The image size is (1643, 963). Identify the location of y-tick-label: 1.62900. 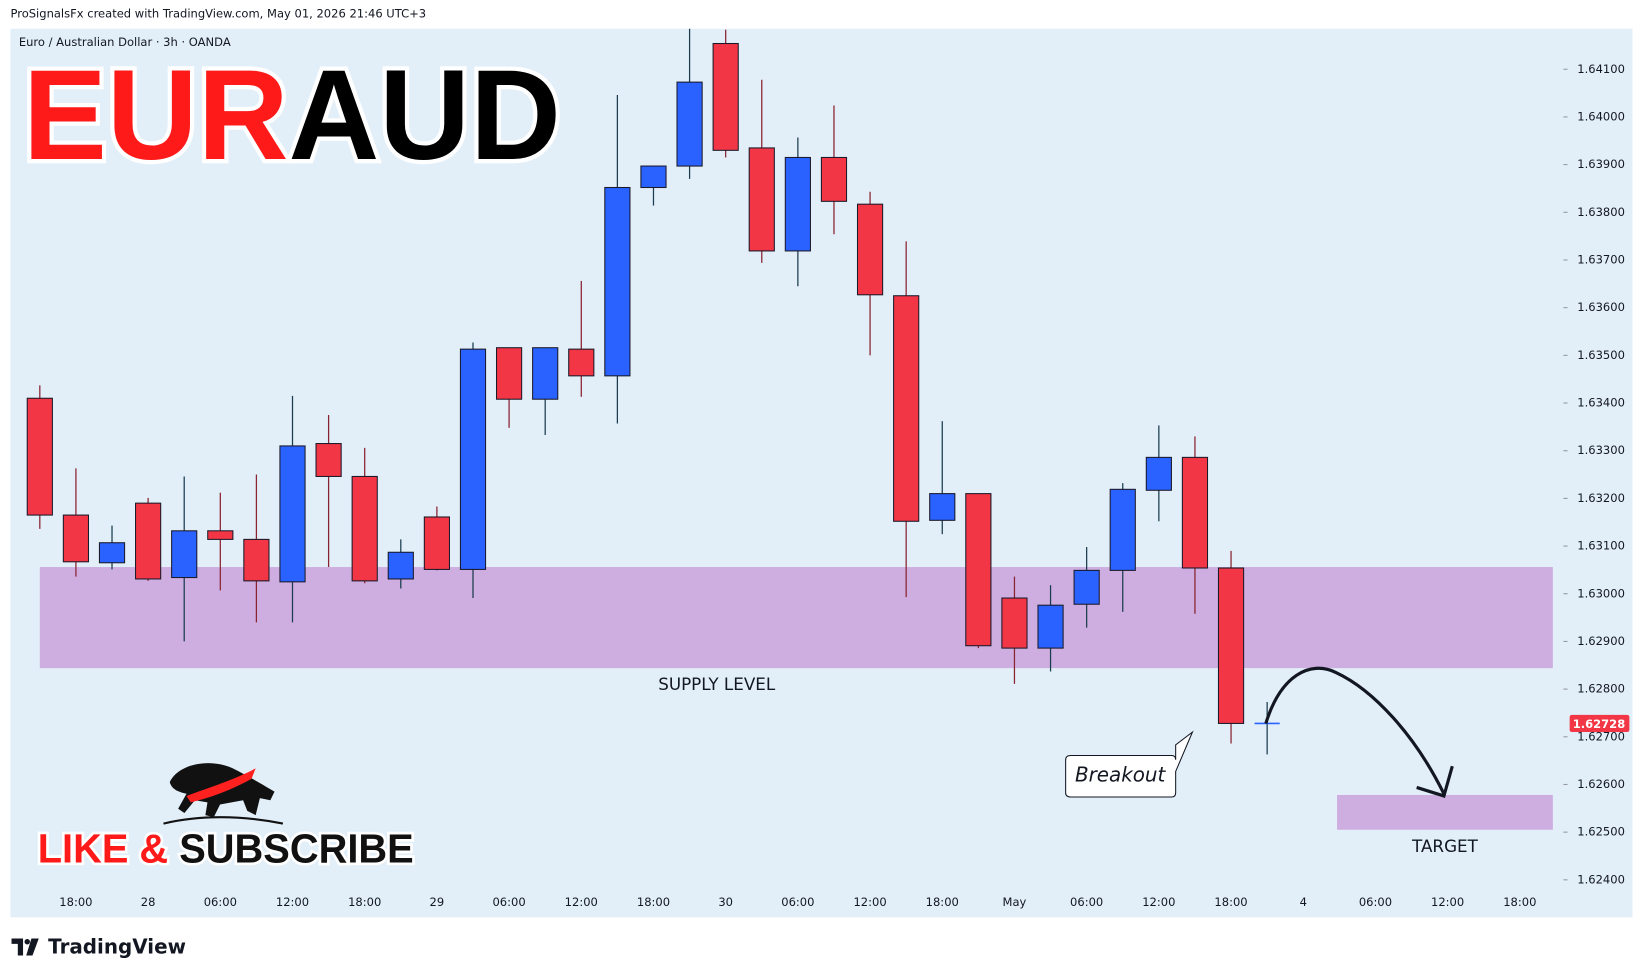
(1601, 641).